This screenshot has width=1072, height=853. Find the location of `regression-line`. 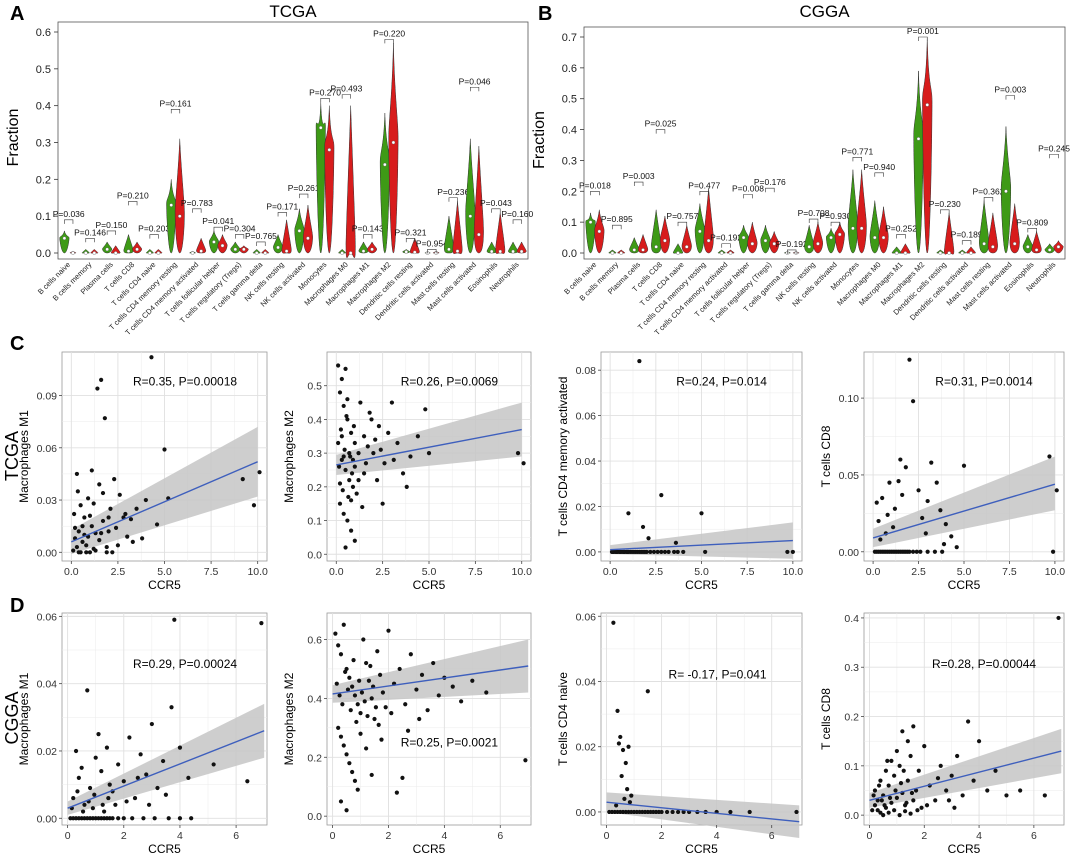

regression-line is located at coordinates (701, 545).